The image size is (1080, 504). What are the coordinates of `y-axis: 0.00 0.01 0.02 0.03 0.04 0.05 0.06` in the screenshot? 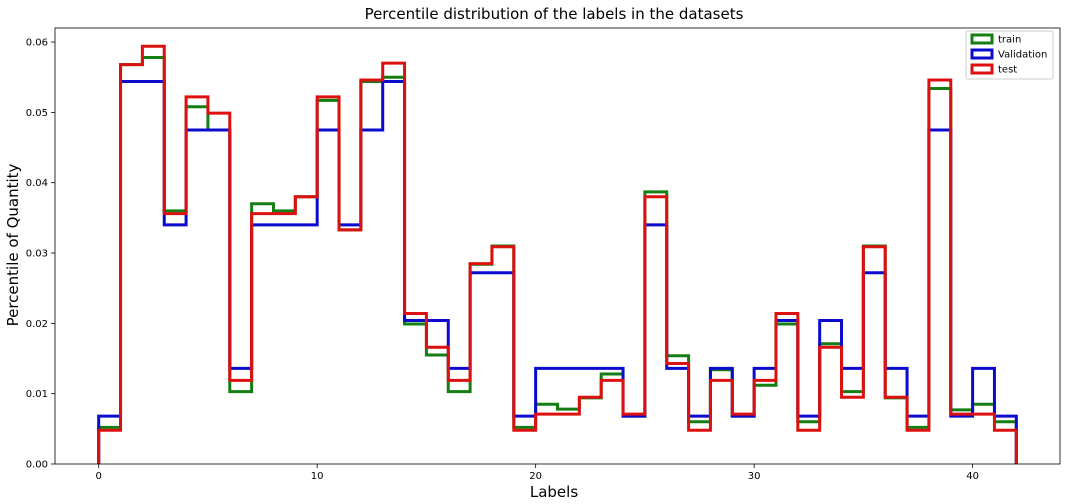 It's located at (40, 254).